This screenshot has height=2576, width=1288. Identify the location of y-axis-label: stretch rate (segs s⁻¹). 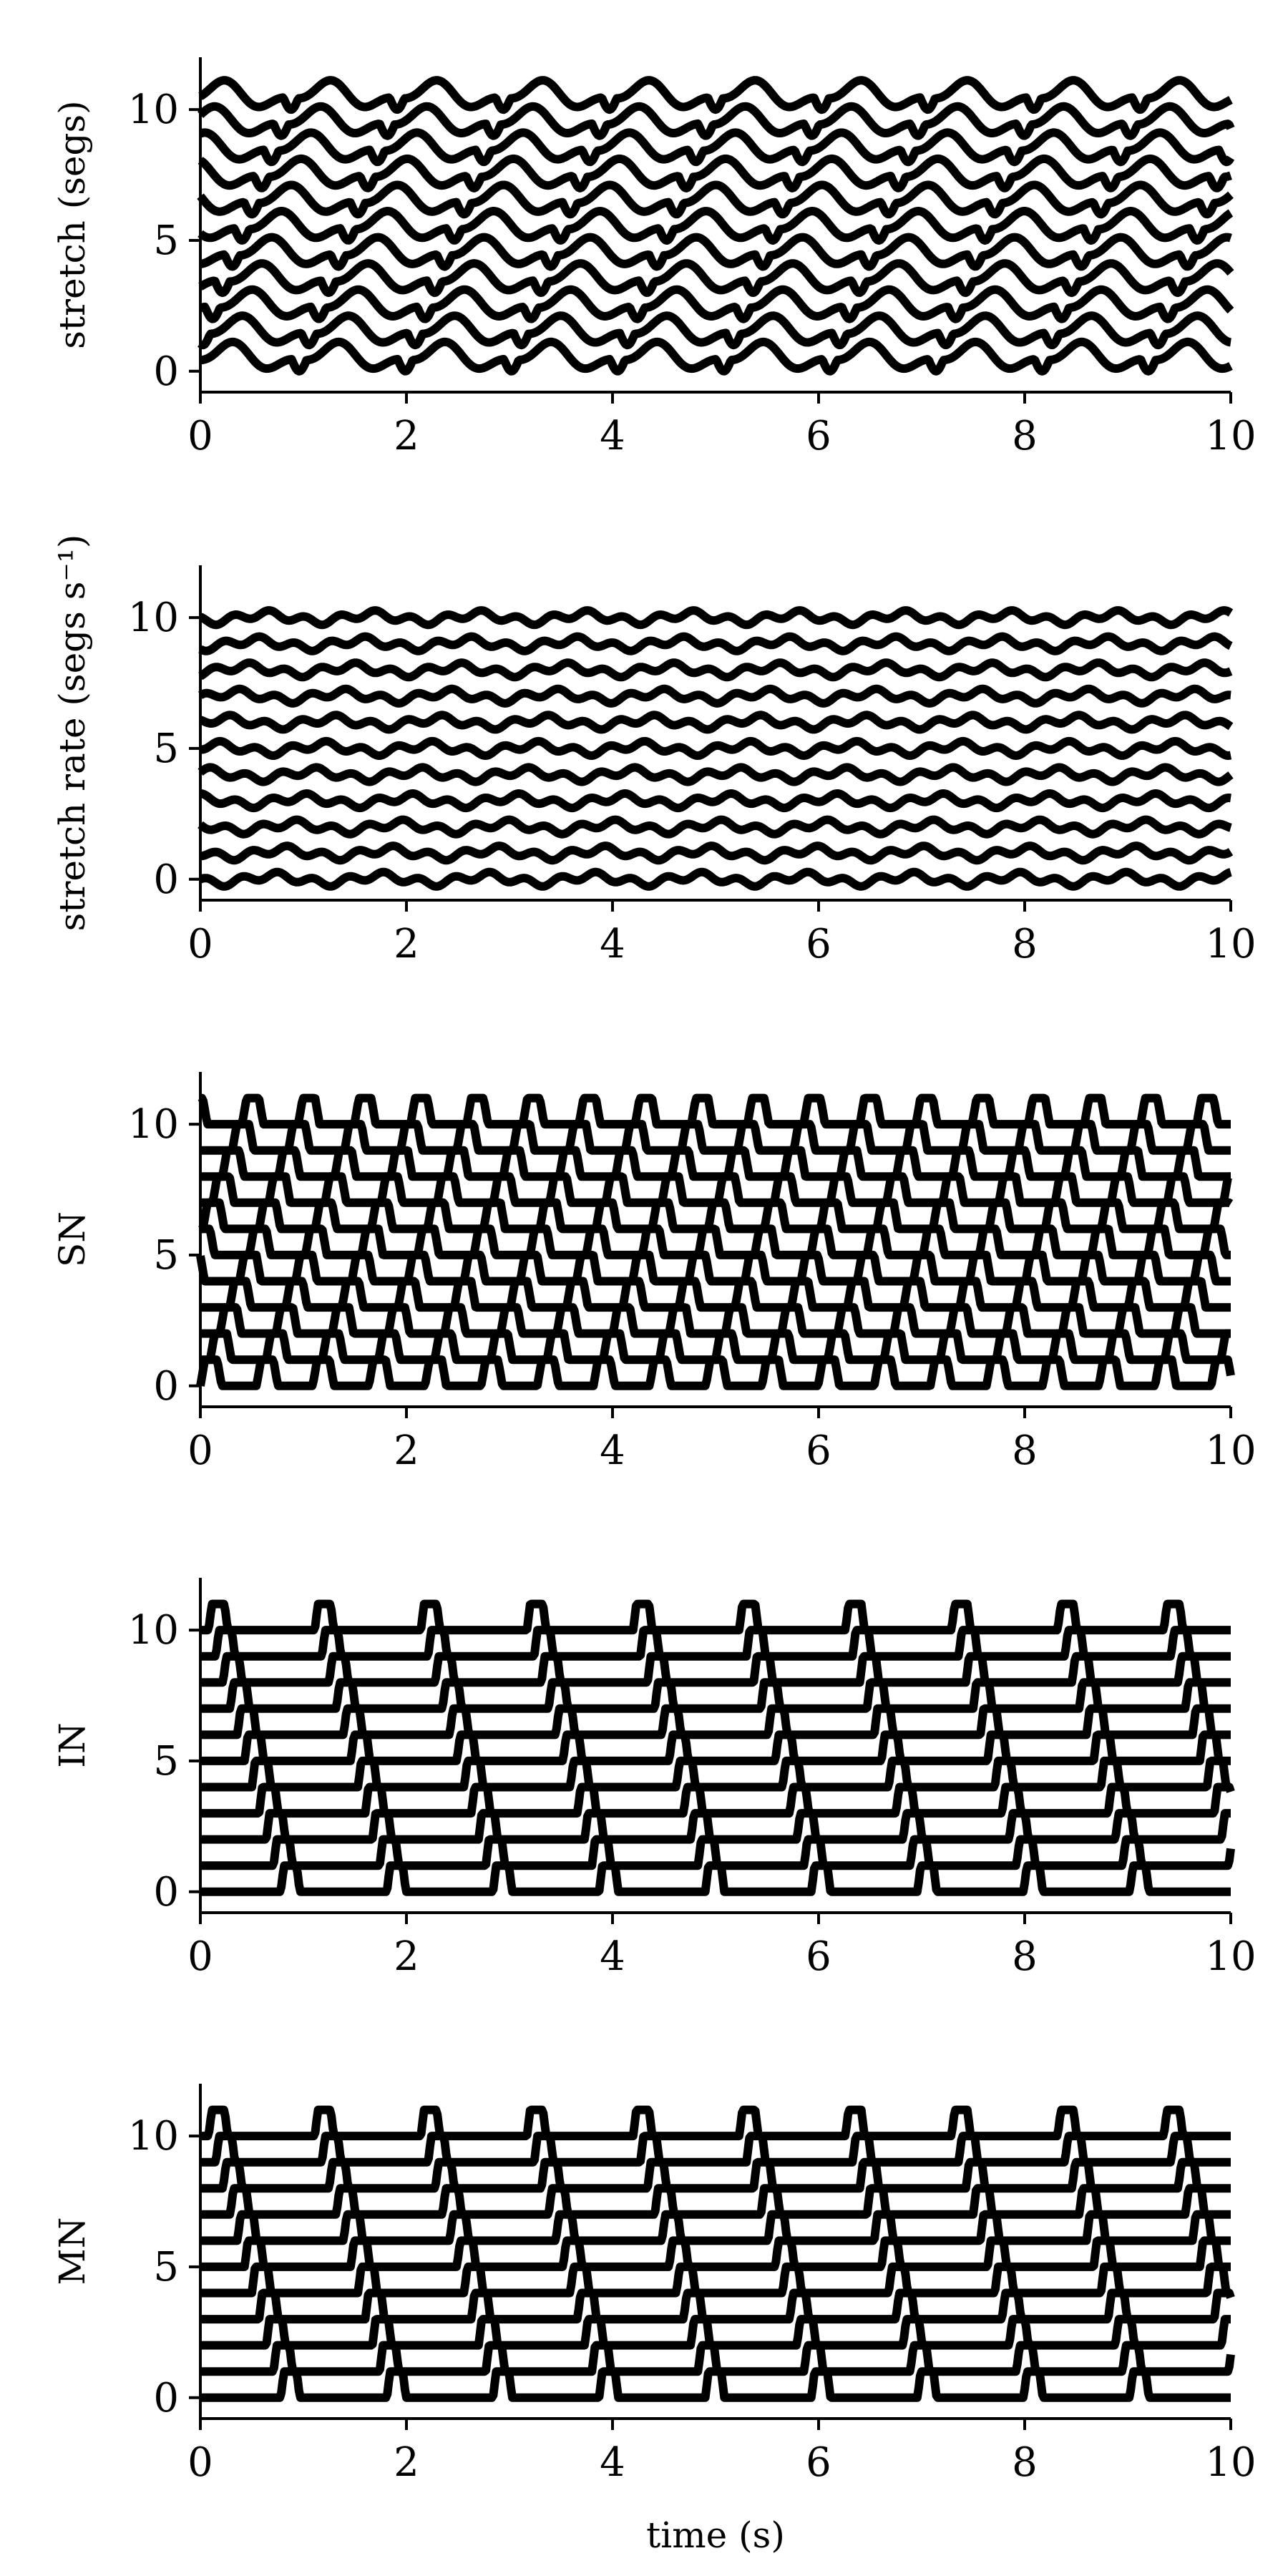
(72, 733).